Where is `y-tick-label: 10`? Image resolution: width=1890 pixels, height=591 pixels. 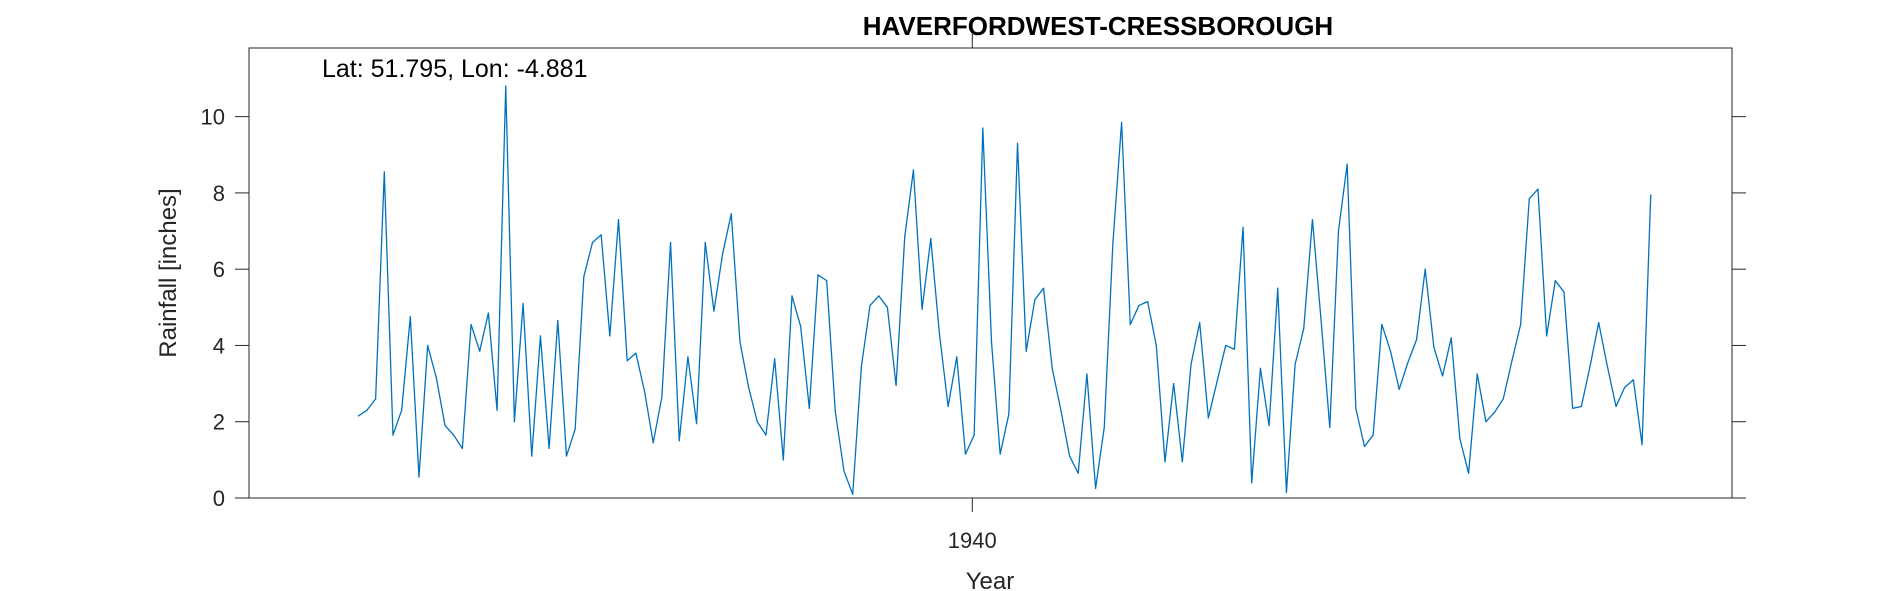
y-tick-label: 10 is located at coordinates (213, 117).